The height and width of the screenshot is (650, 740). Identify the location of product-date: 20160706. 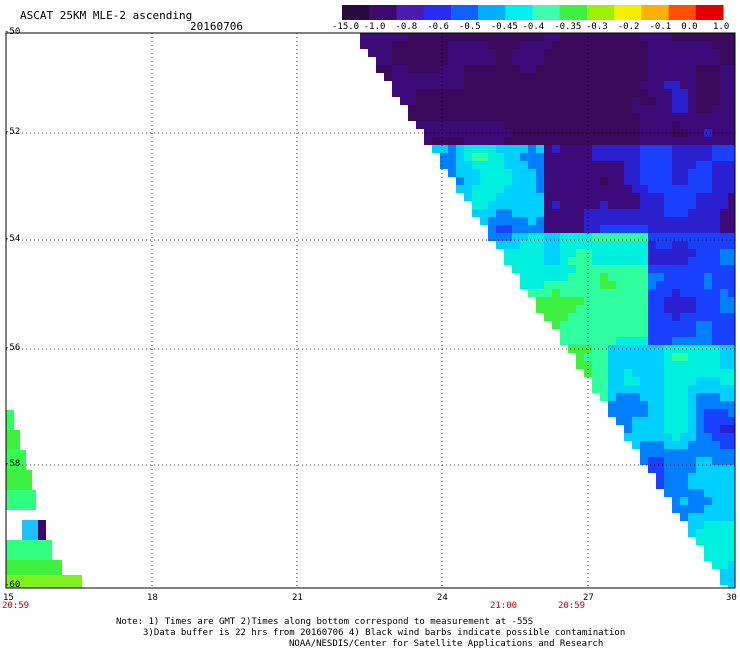
(216, 26).